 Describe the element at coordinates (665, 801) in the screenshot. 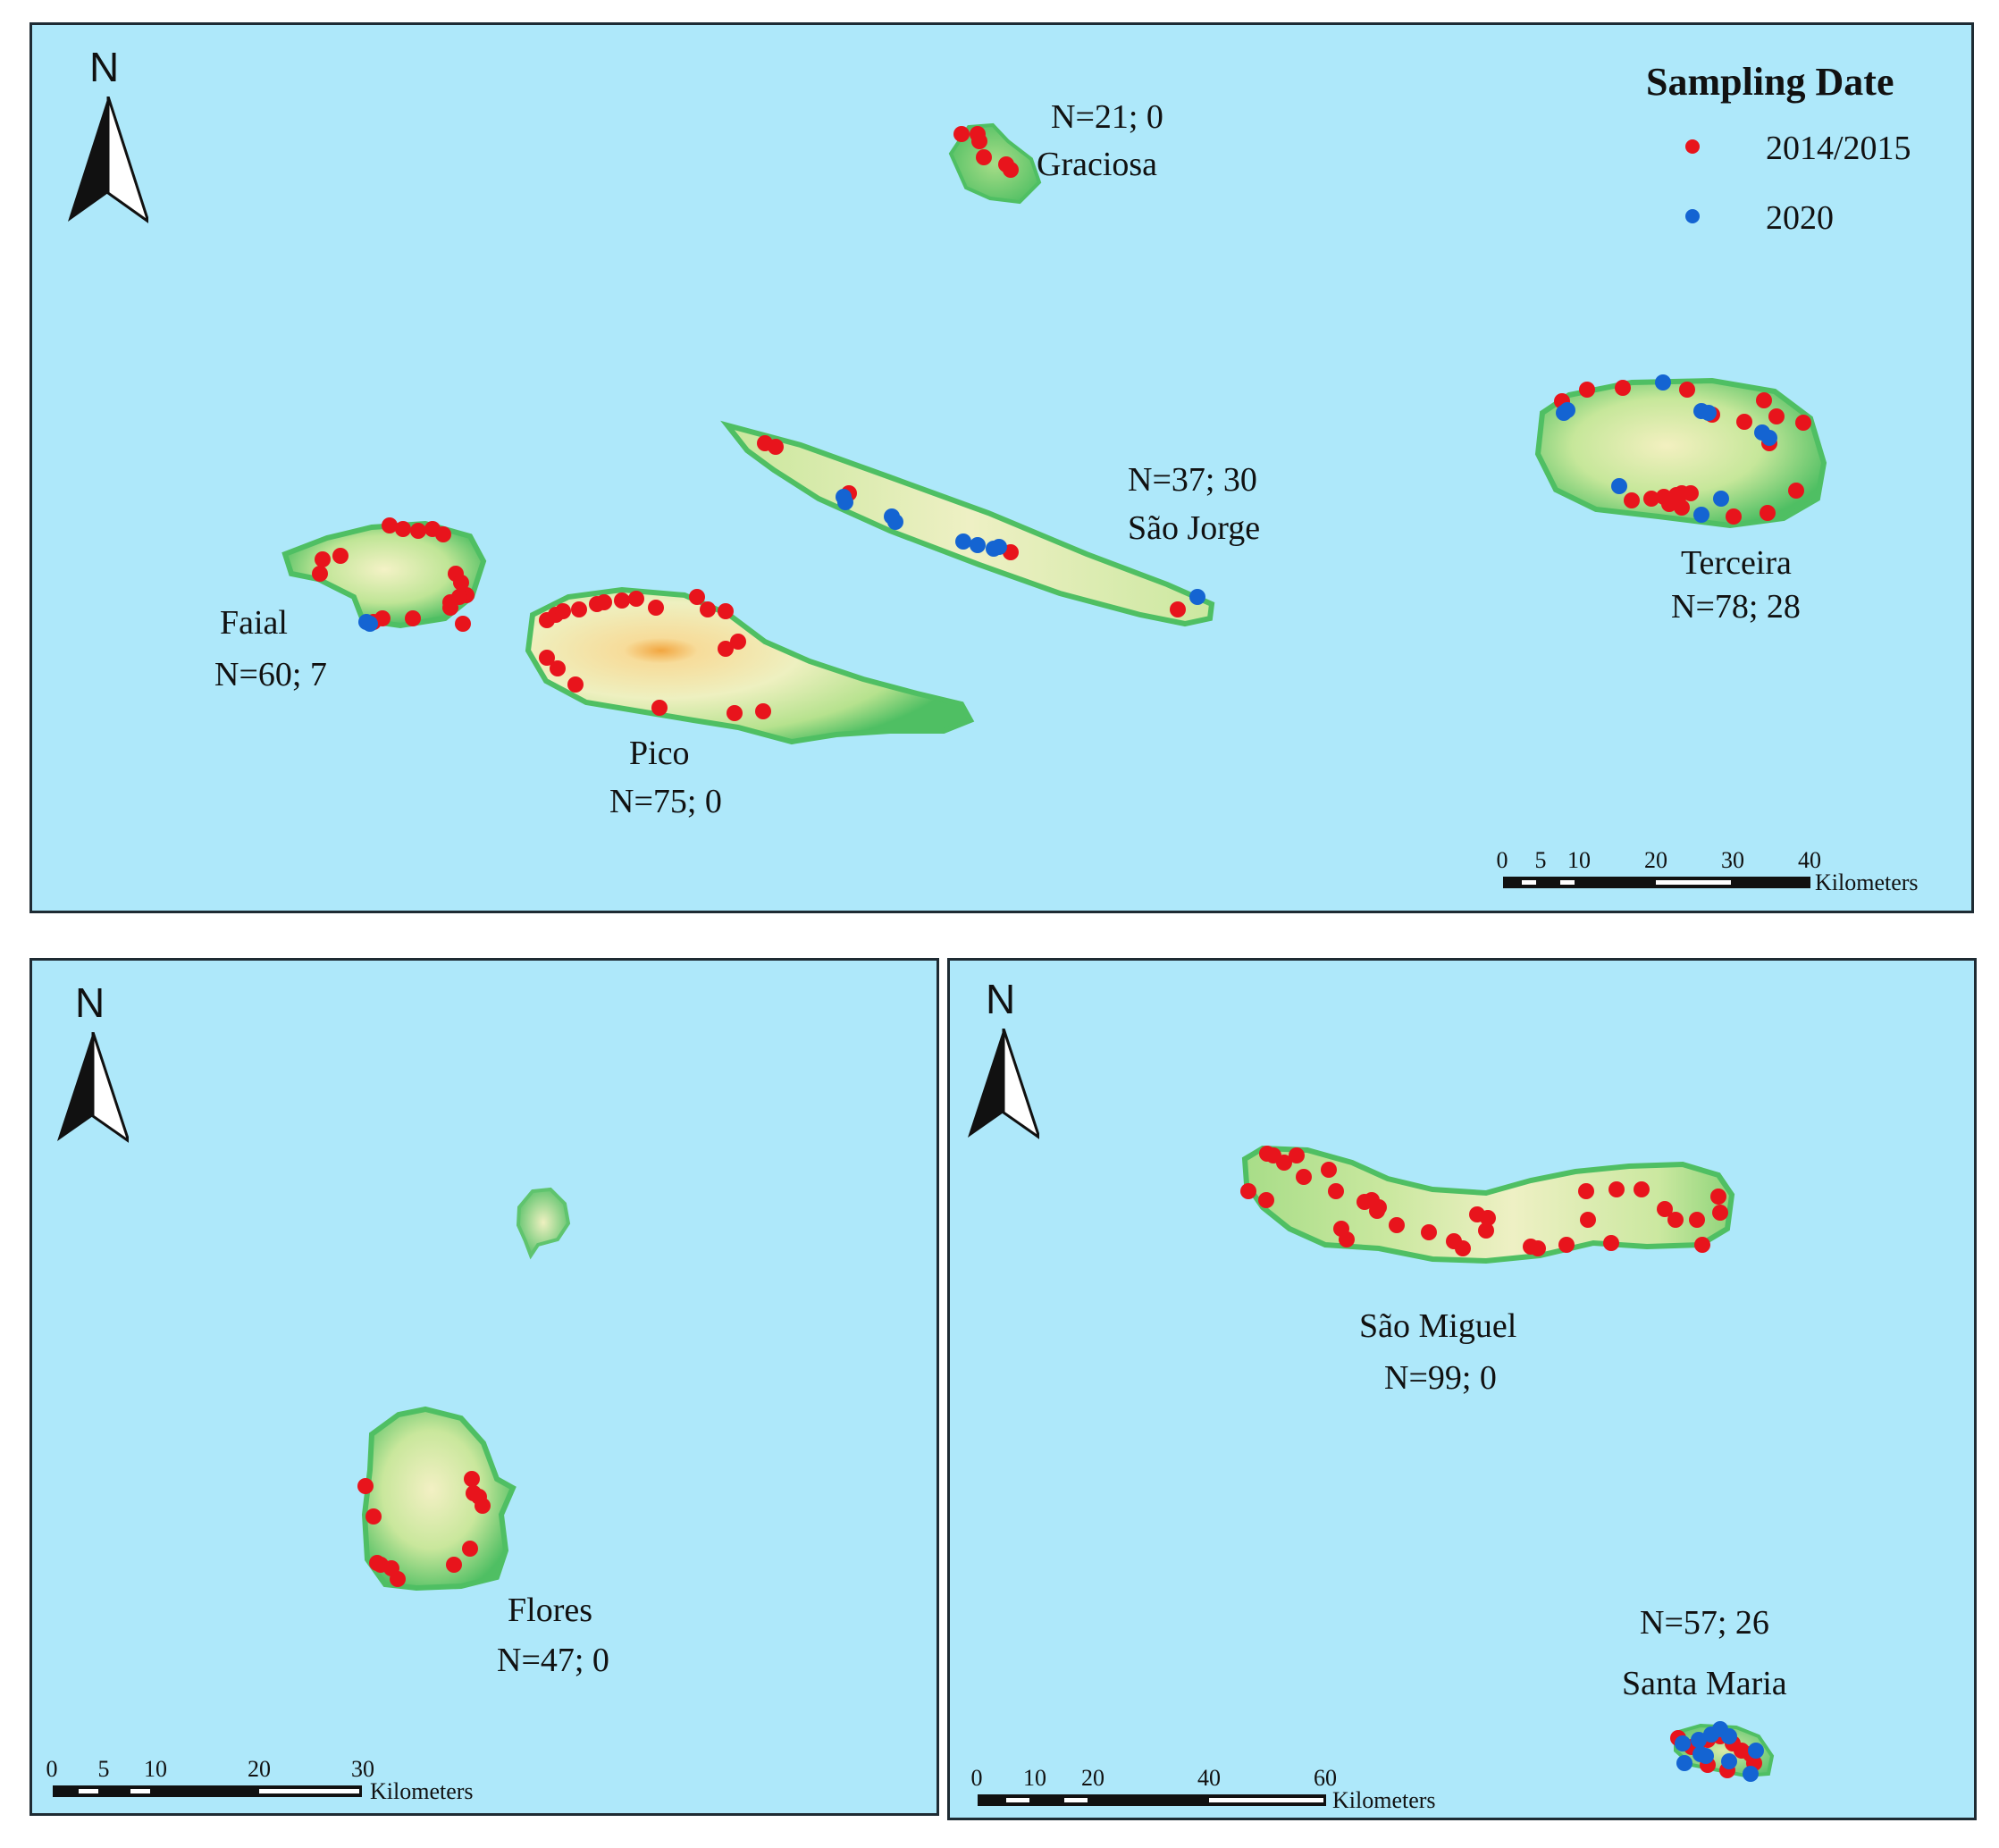

I see `pico-count: N=75; 0` at that location.